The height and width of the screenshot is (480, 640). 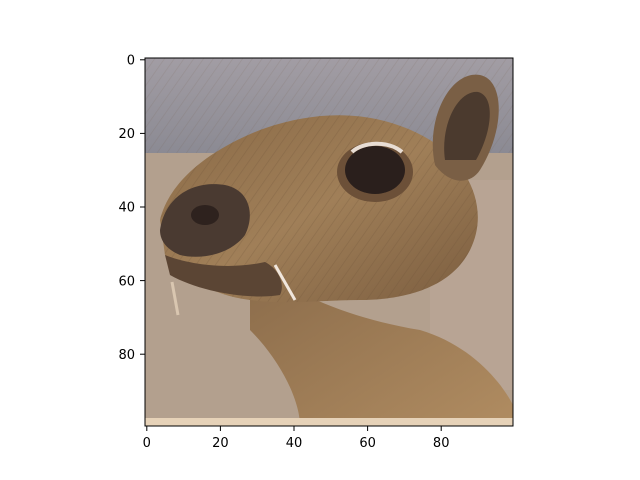 What do you see at coordinates (294, 443) in the screenshot?
I see `x-tick-label: 40` at bounding box center [294, 443].